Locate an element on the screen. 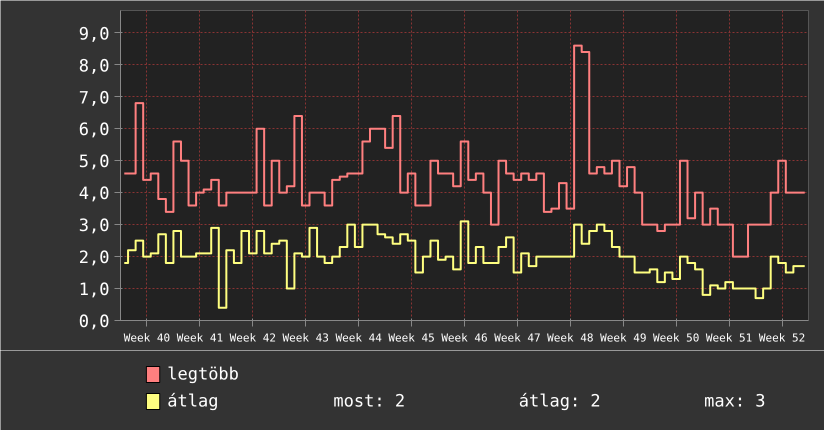  legend-label: legtöbb is located at coordinates (203, 374).